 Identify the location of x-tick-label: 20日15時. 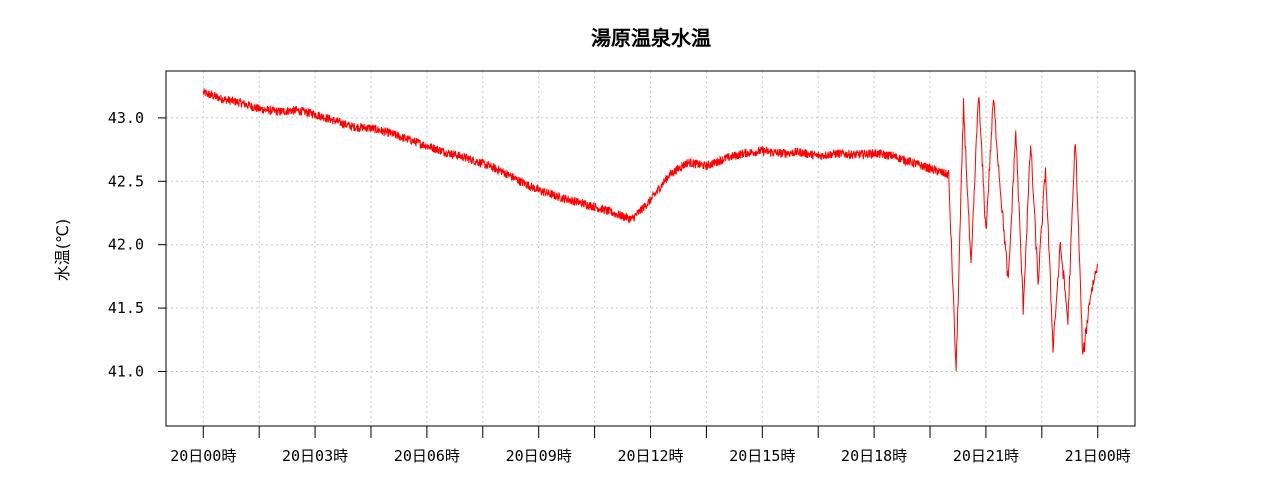
(762, 456).